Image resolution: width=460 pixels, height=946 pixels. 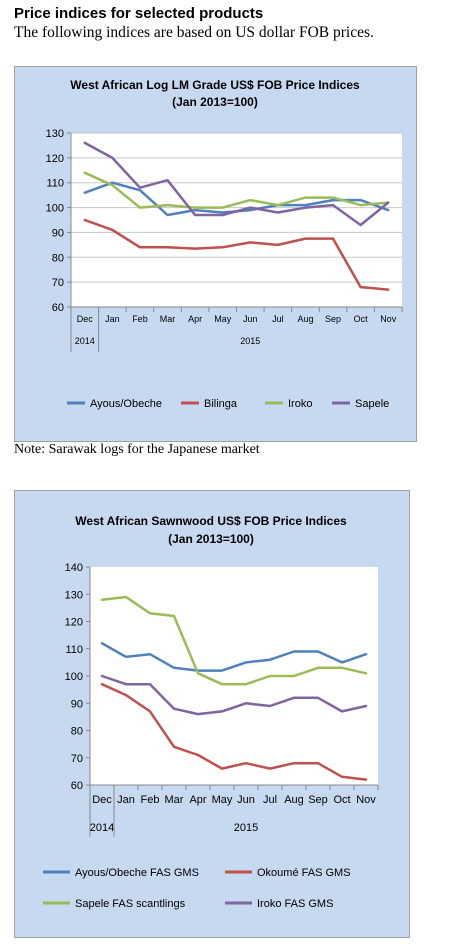 I want to click on sawn-x-tick-label: Jun, so click(x=246, y=800).